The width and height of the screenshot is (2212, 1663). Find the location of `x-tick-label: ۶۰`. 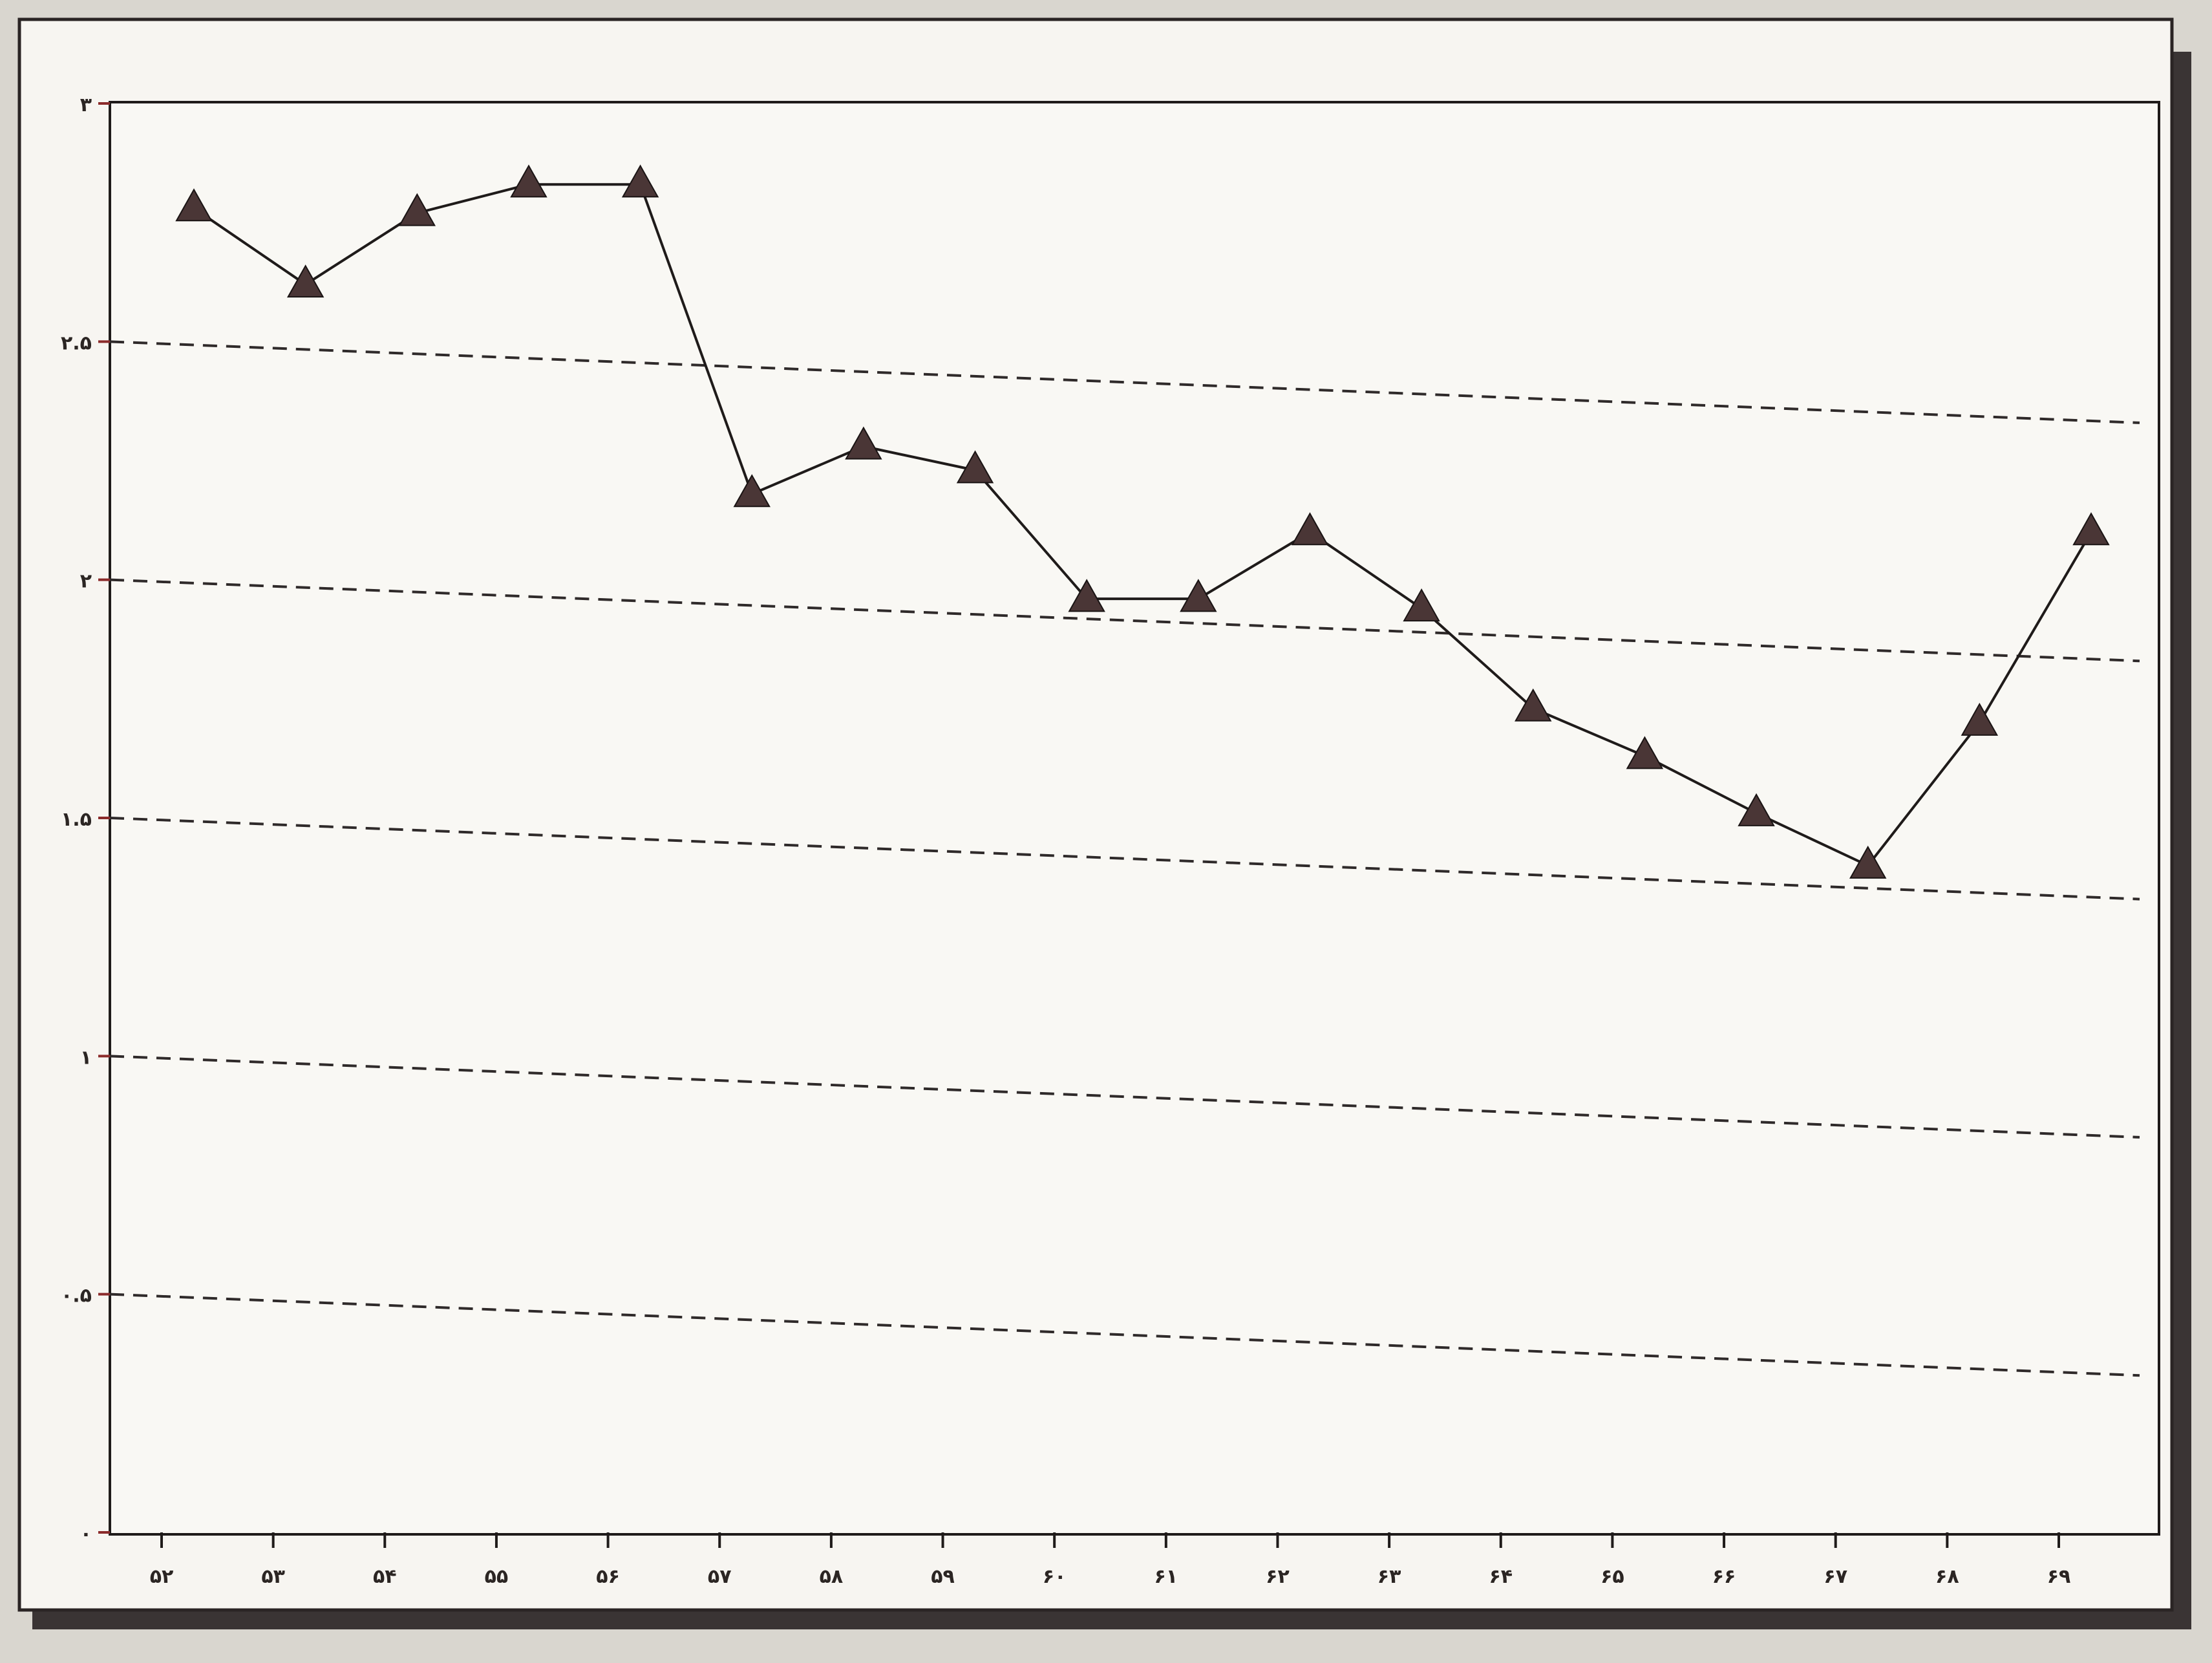

x-tick-label: ۶۰ is located at coordinates (1055, 1576).